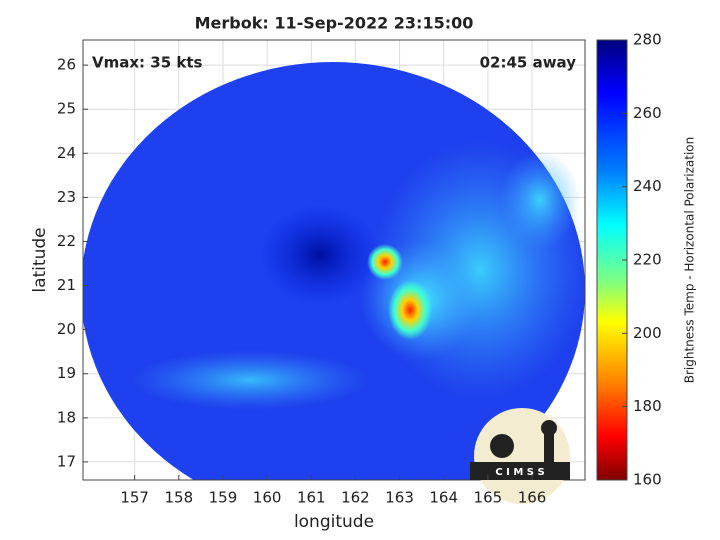 This screenshot has height=540, width=720. I want to click on chart-title: Merbok: 11-Sep-2022 23:15:00, so click(334, 23).